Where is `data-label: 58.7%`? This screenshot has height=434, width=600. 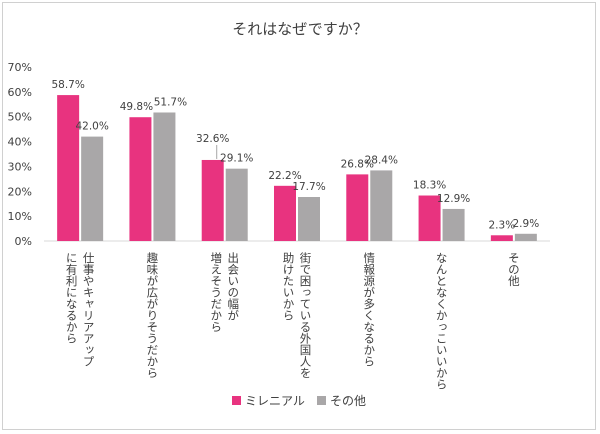 data-label: 58.7% is located at coordinates (67, 85).